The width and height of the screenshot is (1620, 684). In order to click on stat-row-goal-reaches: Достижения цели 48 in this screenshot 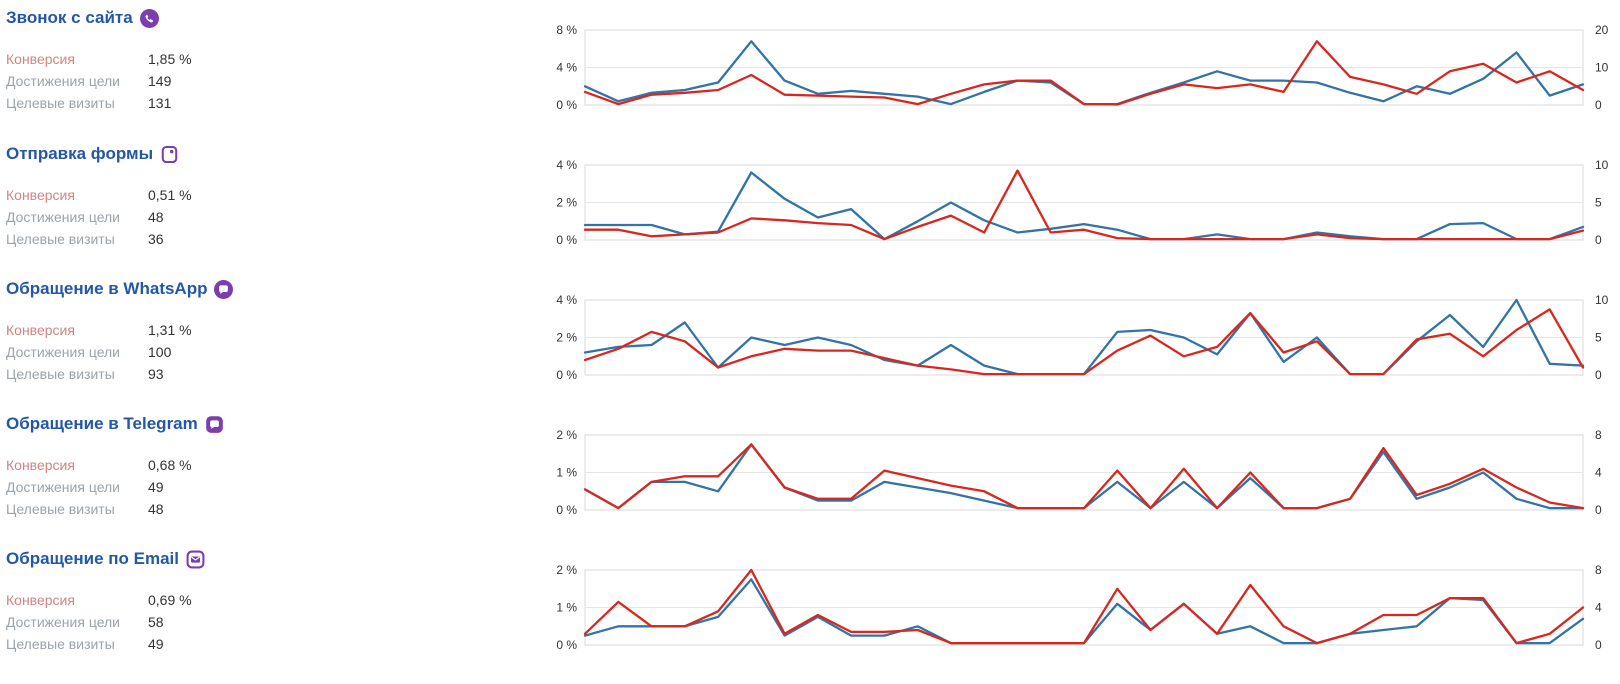, I will do `click(266, 217)`.